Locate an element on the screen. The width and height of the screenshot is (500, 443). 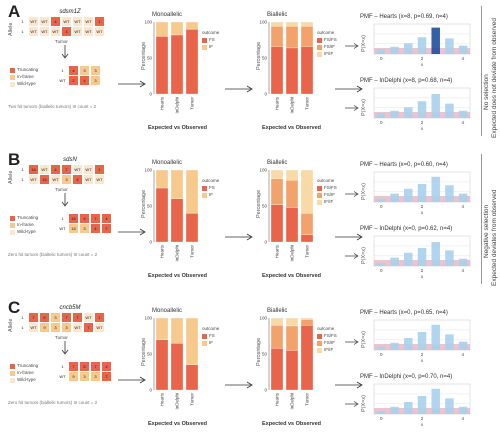
gene-name: cncb5M is located at coordinates (70, 308).